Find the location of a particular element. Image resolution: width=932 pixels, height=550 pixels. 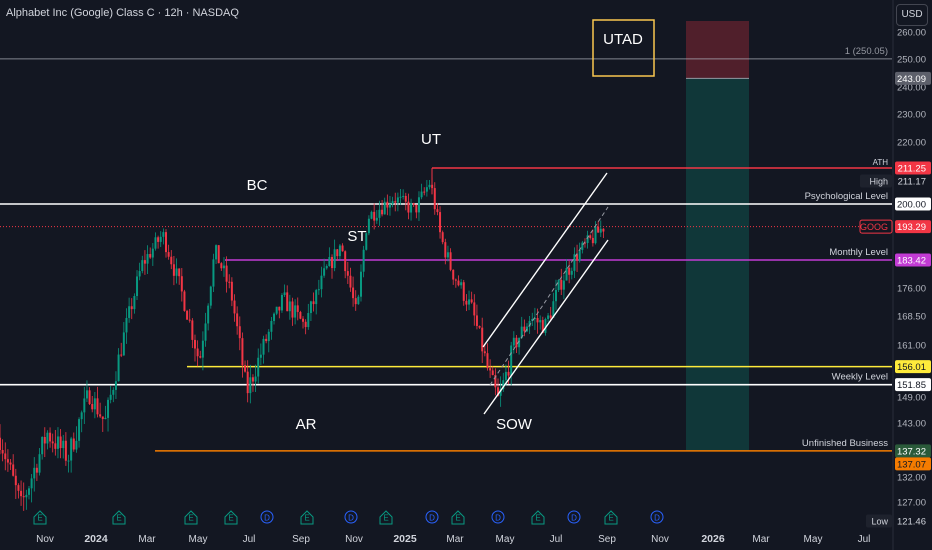

channel-upper-line is located at coordinates (545, 260).